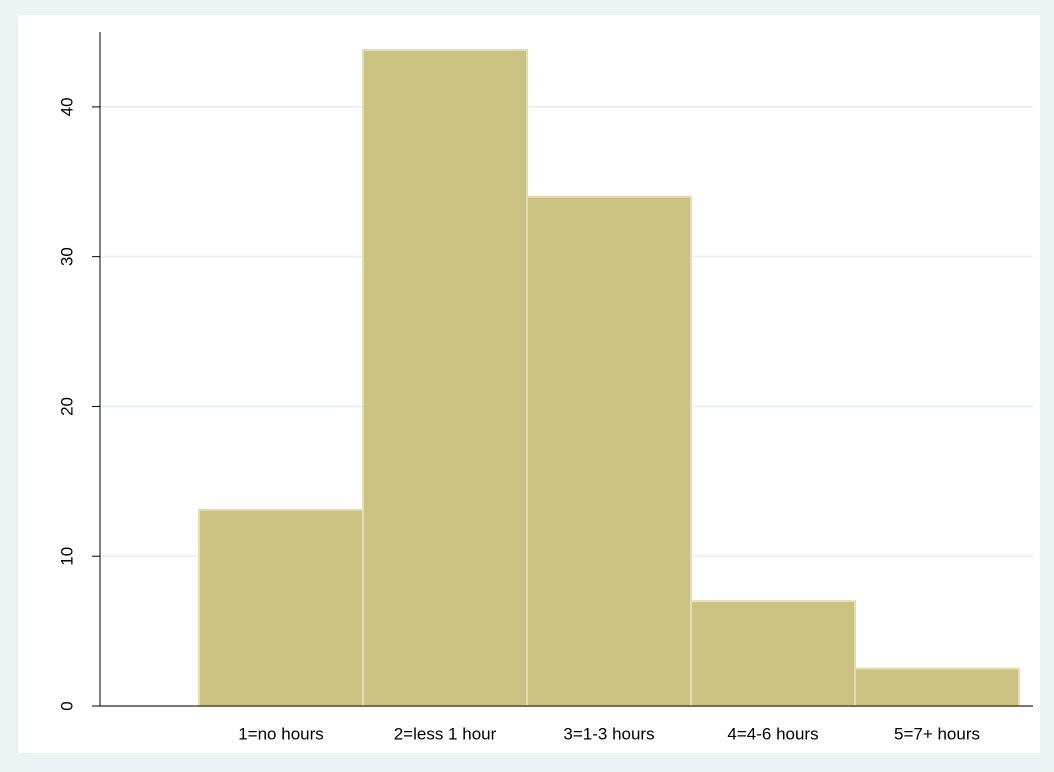 This screenshot has width=1054, height=772. Describe the element at coordinates (772, 733) in the screenshot. I see `x-tick-label: 4=4-6 hours` at that location.